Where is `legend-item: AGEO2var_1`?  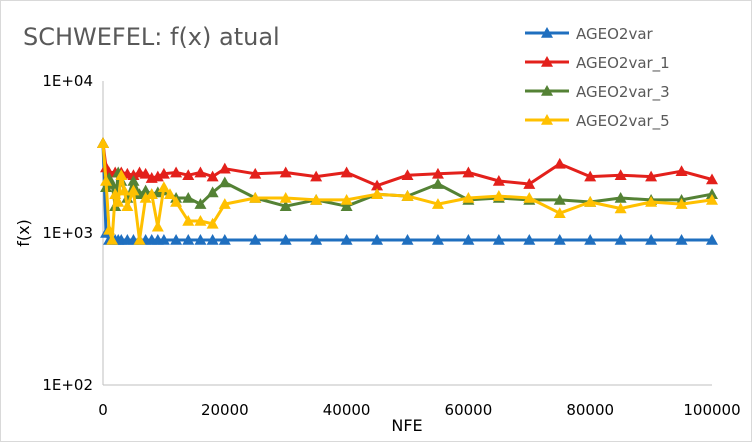 legend-item: AGEO2var_1 is located at coordinates (597, 63).